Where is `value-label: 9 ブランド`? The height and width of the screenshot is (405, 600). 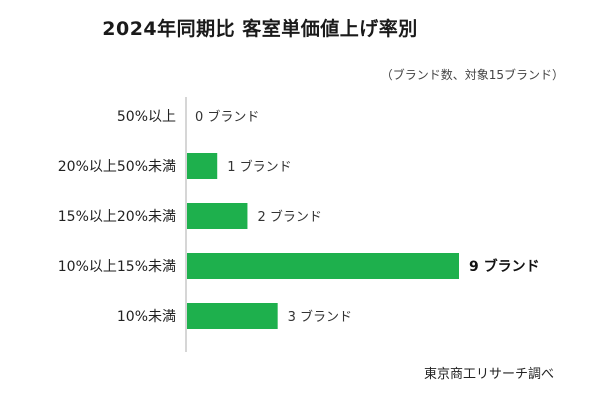
value-label: 9 ブランド is located at coordinates (504, 266).